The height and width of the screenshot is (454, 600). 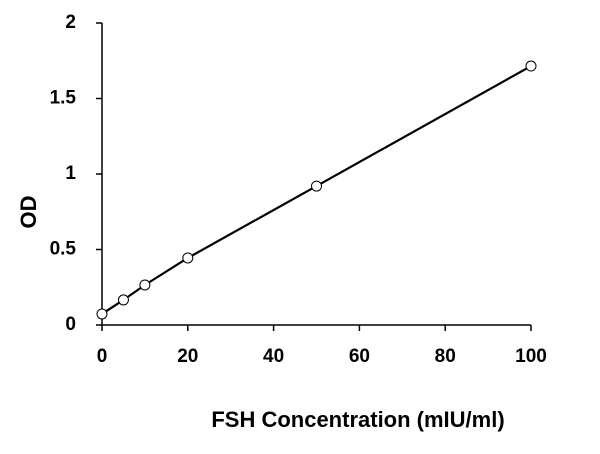 I want to click on x-axis-label: FSH Concentration (mIU/ml), so click(x=357, y=419).